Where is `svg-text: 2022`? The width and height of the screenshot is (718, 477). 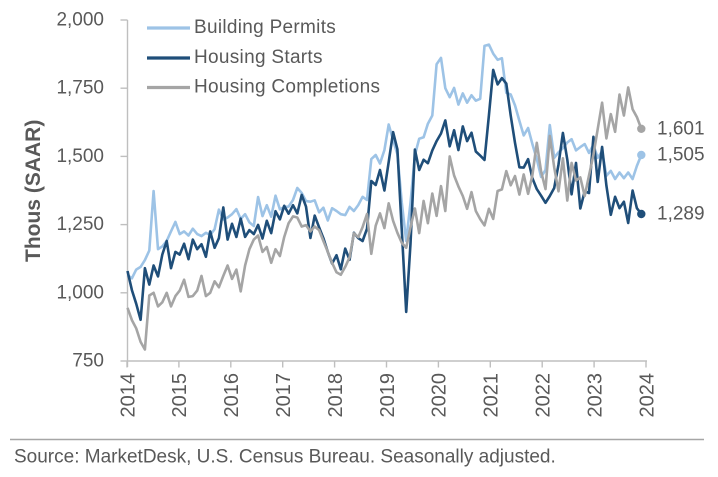
svg-text: 2022 is located at coordinates (544, 395).